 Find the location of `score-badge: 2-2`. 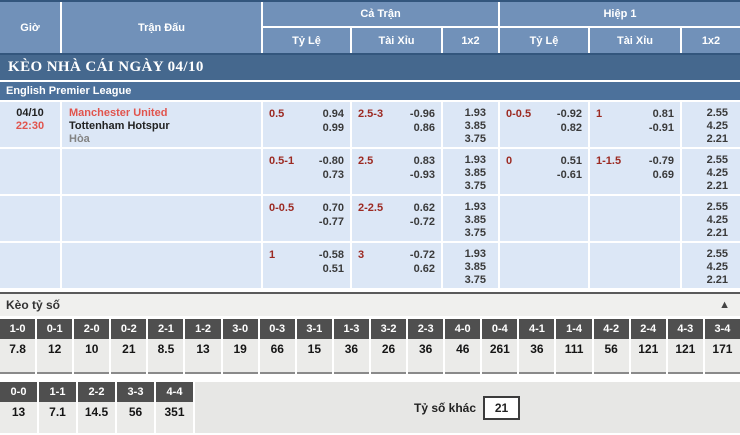

score-badge: 2-2 is located at coordinates (96, 392).